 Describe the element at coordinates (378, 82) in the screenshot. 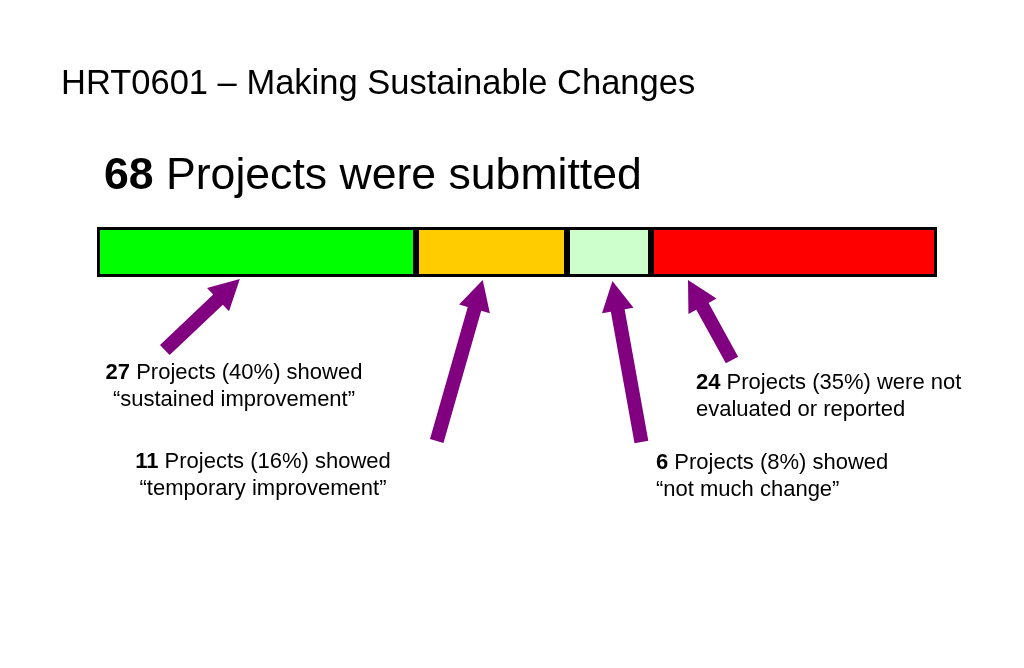

I see `chart-title: HRT0601 – Making Sustainable Changes` at that location.